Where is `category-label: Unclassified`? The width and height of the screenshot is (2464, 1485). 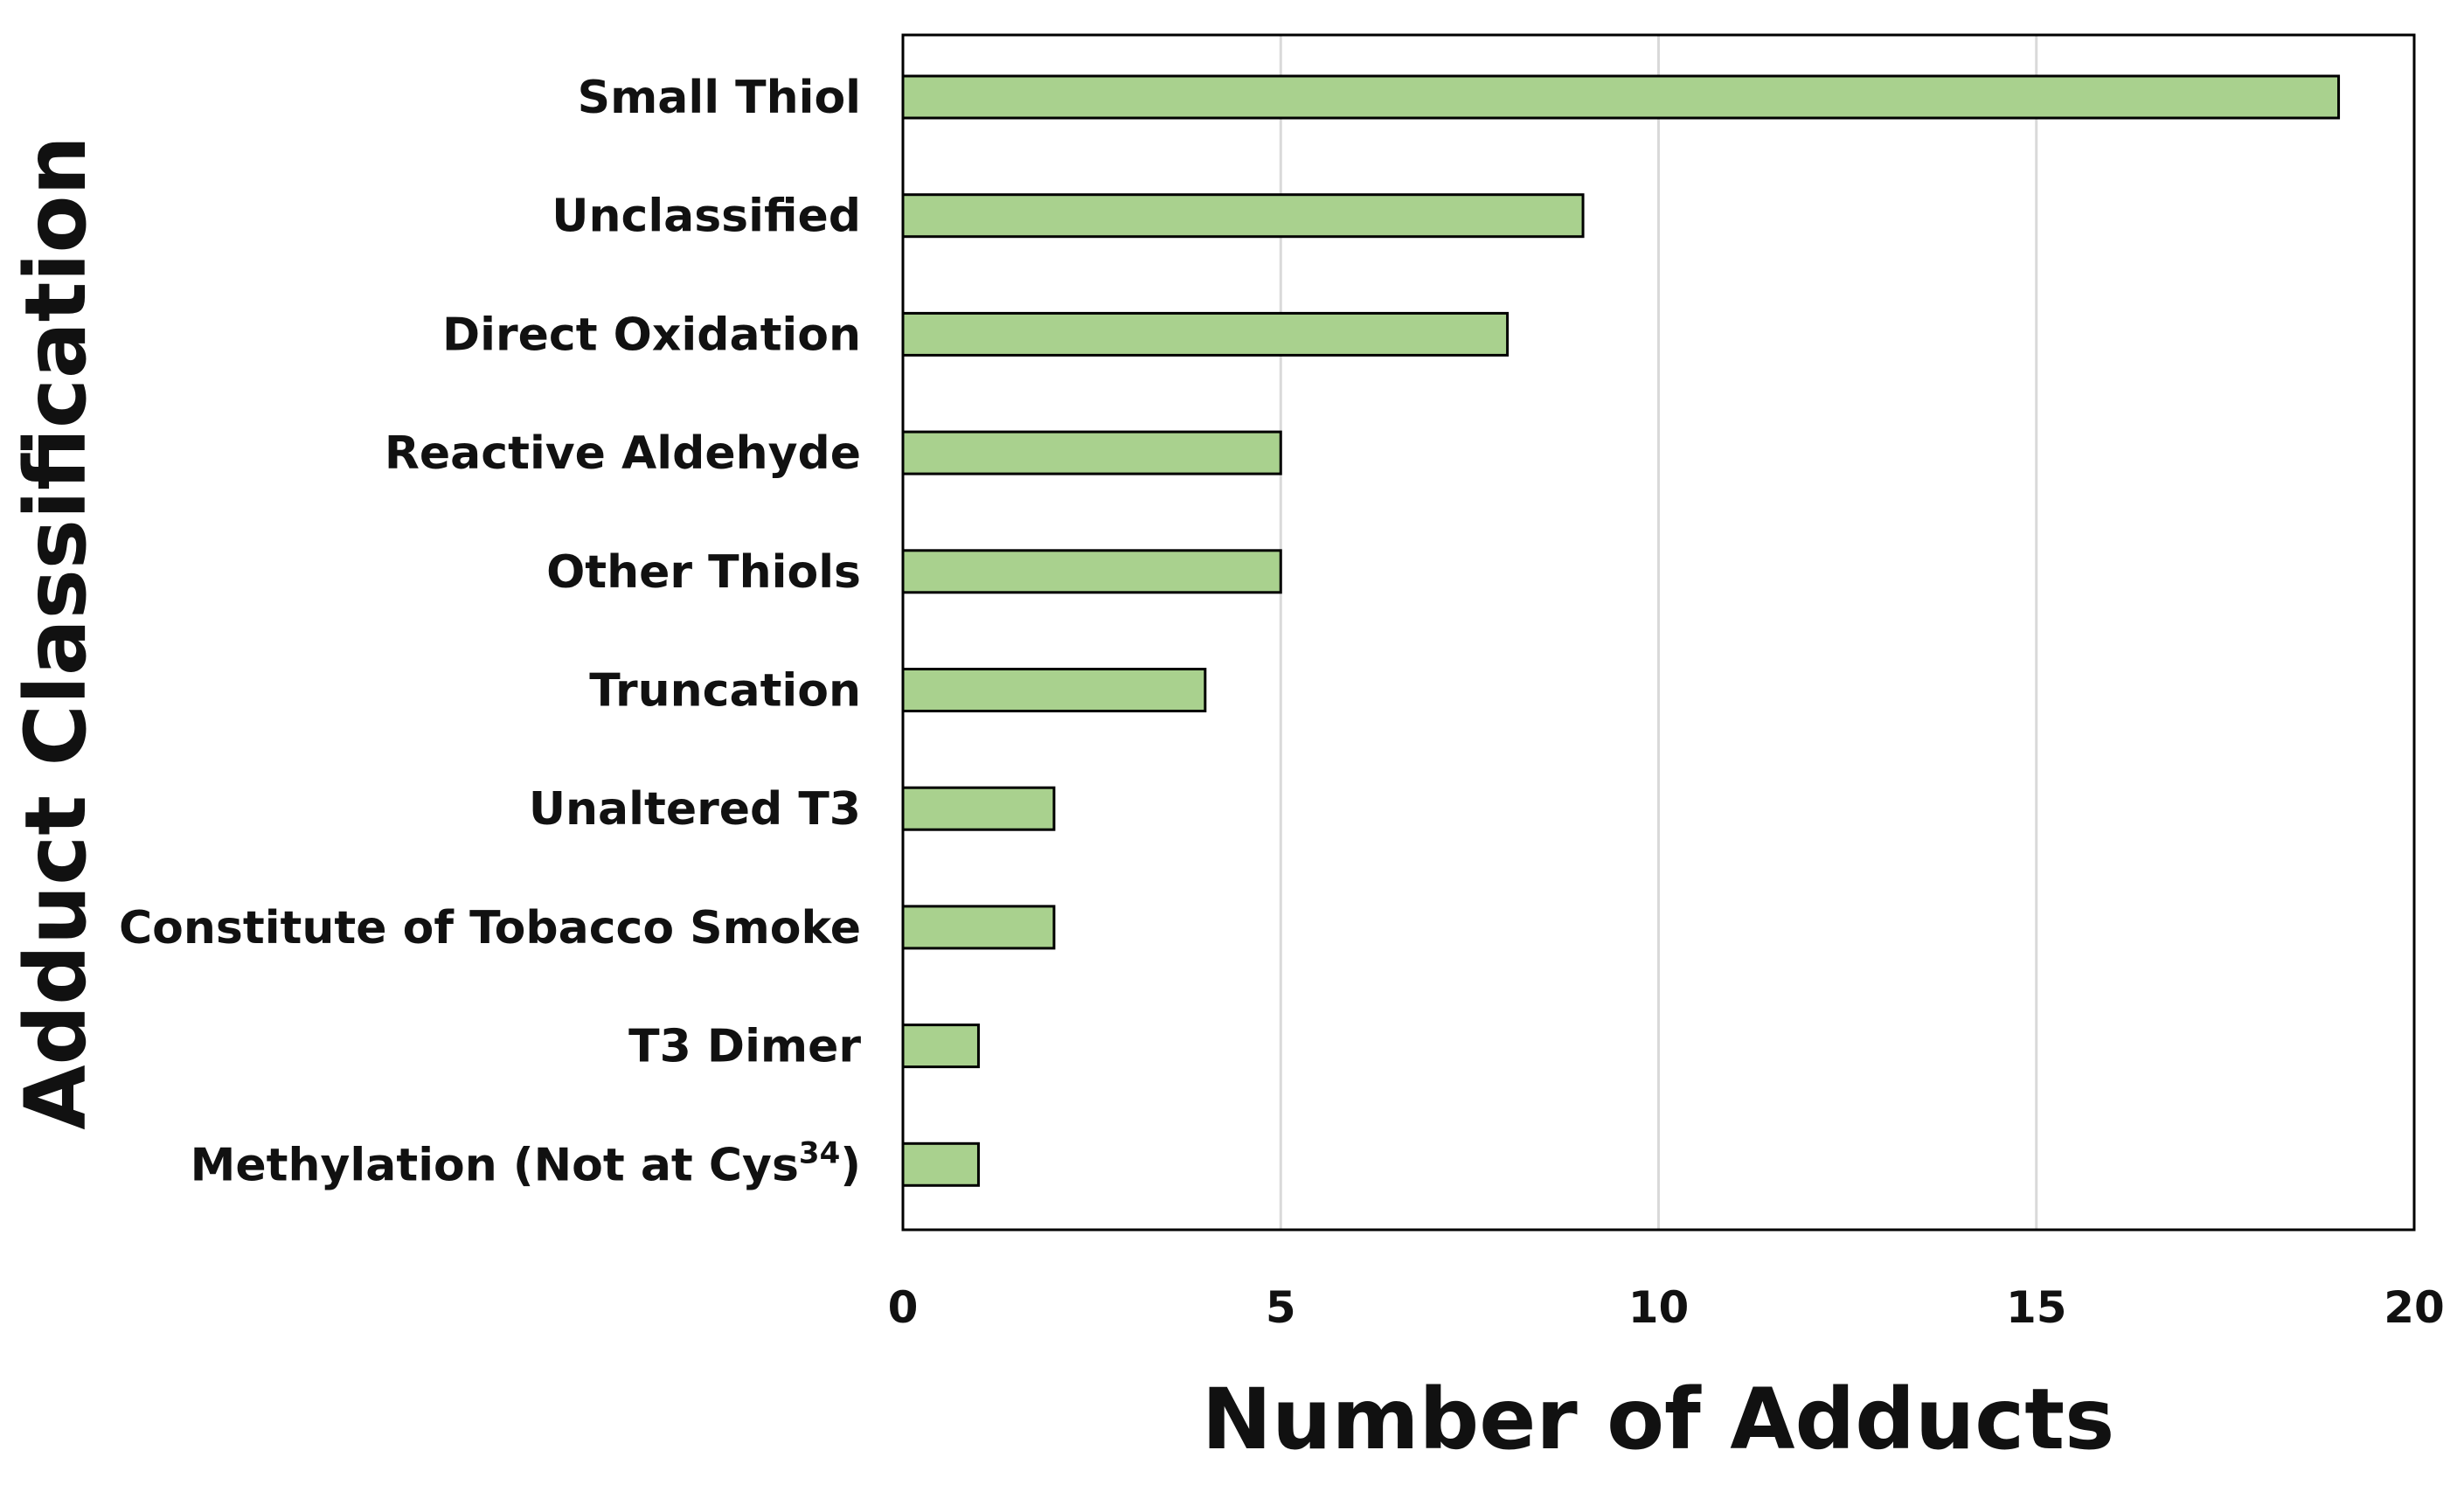
category-label: Unclassified is located at coordinates (707, 217).